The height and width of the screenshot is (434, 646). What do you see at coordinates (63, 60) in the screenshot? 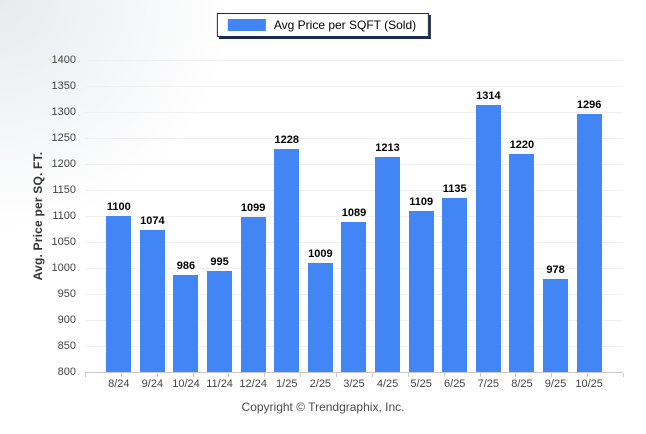
I see `y-tick-label: 1400` at bounding box center [63, 60].